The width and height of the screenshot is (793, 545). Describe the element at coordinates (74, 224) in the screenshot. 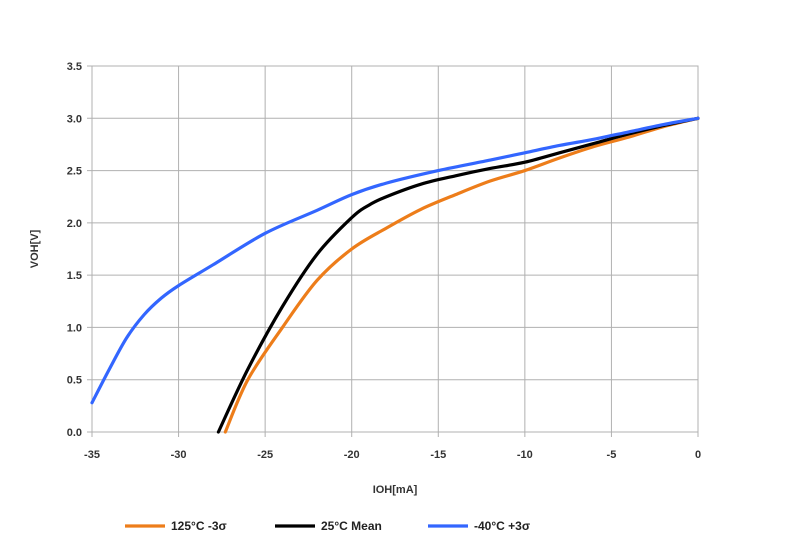

I see `y-tick-label: 2.0` at that location.